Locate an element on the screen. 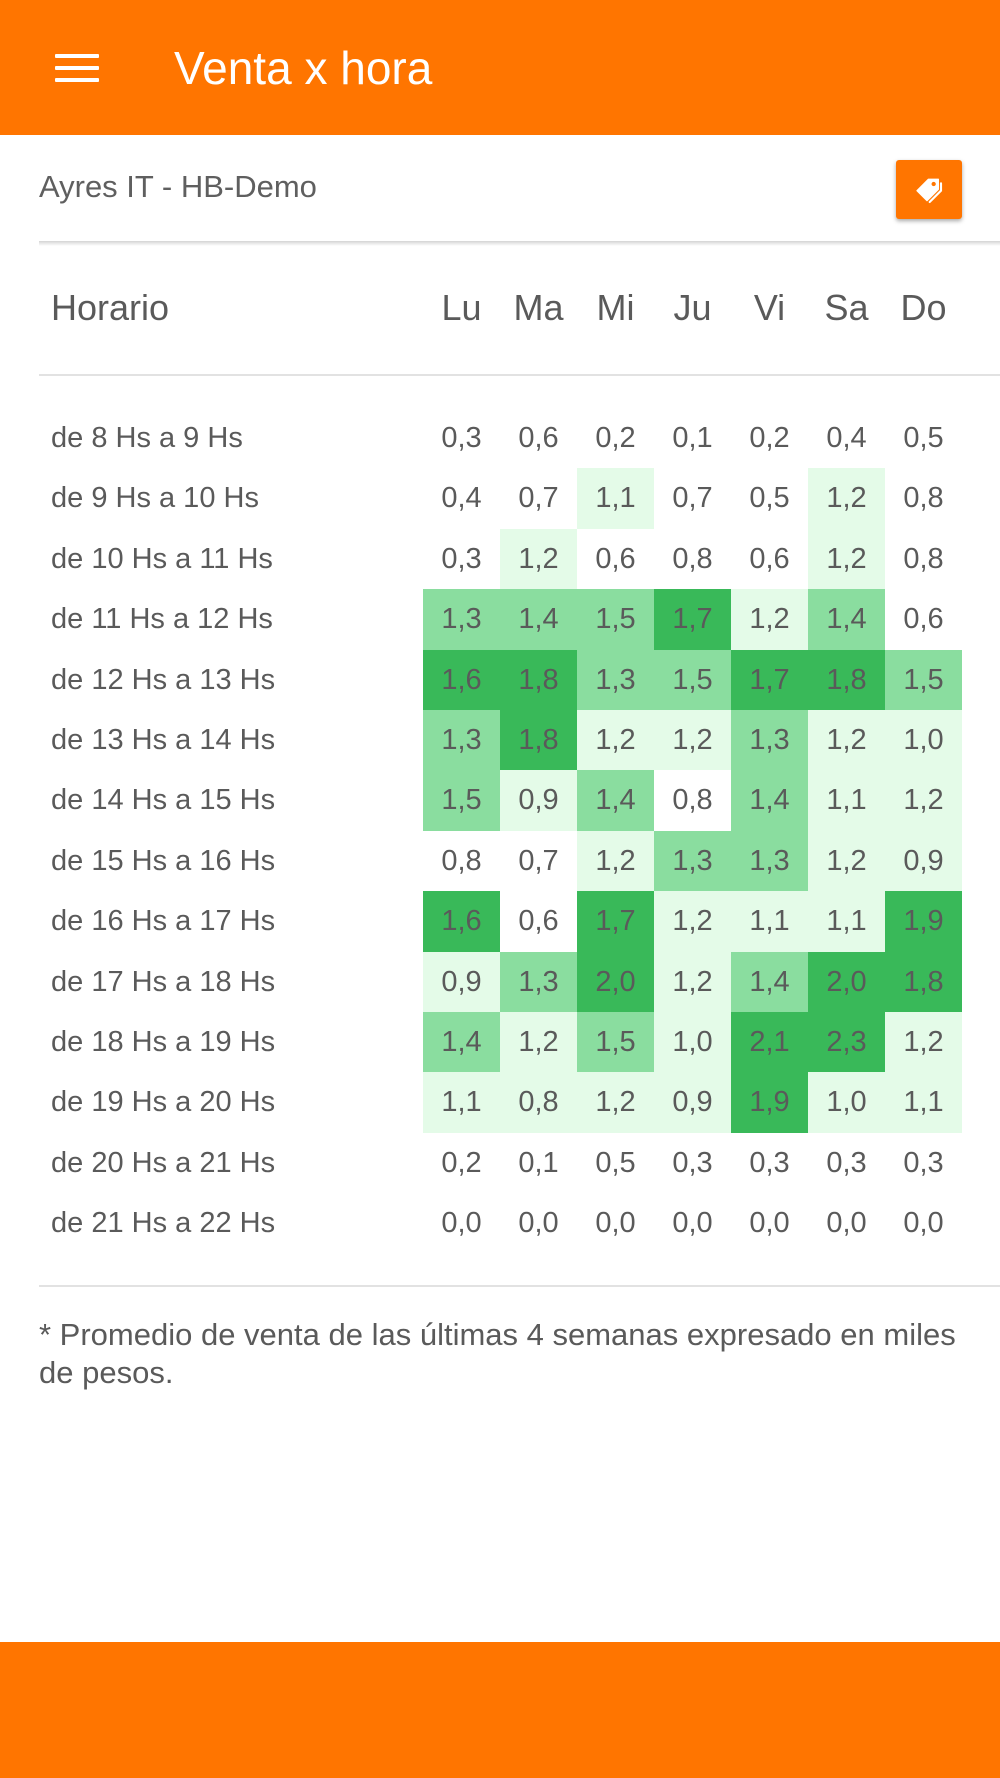  sales-cell: 0,1 is located at coordinates (692, 438).